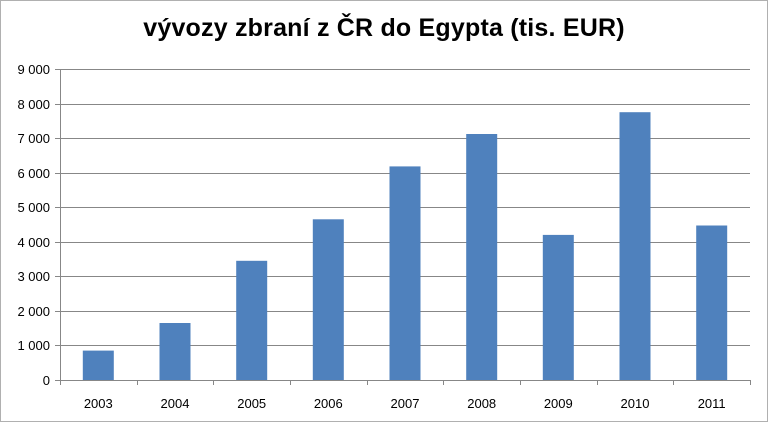 This screenshot has height=422, width=768. Describe the element at coordinates (384, 28) in the screenshot. I see `chart-title: vývozy zbraní z ČR do Egypta (tis. EUR)` at that location.